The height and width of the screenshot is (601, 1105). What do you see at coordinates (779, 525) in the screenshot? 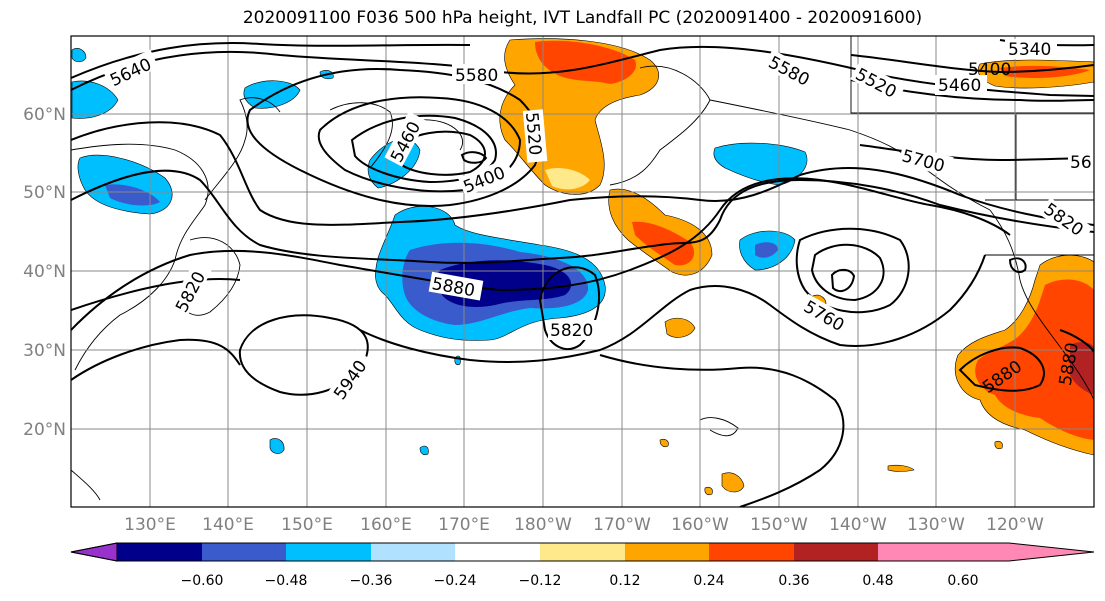
I see `lon-label: 150°W` at bounding box center [779, 525].